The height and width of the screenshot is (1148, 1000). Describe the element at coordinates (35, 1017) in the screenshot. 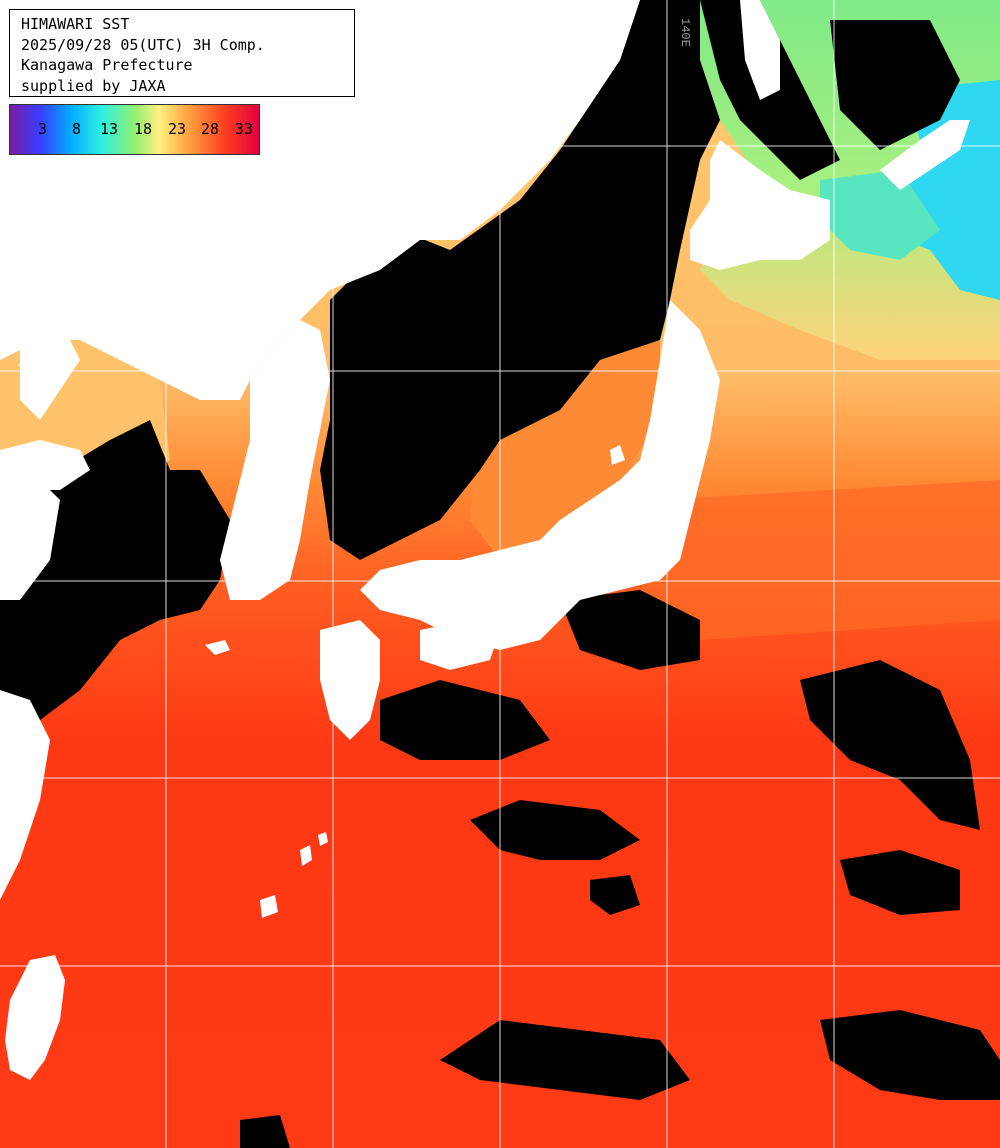

I see `land-taiwan` at that location.